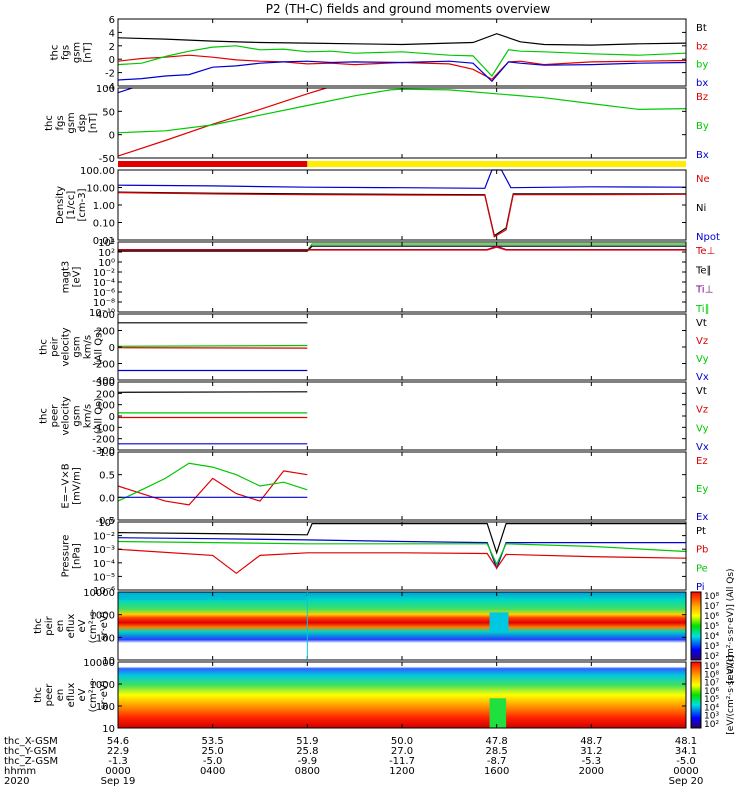 The image size is (750, 800). Describe the element at coordinates (701, 531) in the screenshot. I see `legend-entry: Pt` at that location.